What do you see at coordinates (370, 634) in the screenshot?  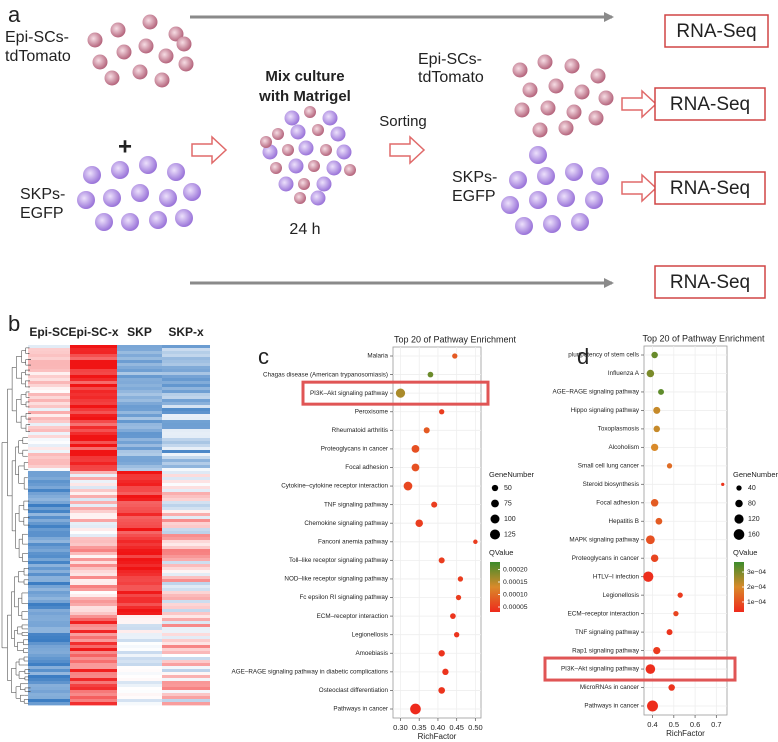 I see `y-tick-label: Legionellosis` at bounding box center [370, 634].